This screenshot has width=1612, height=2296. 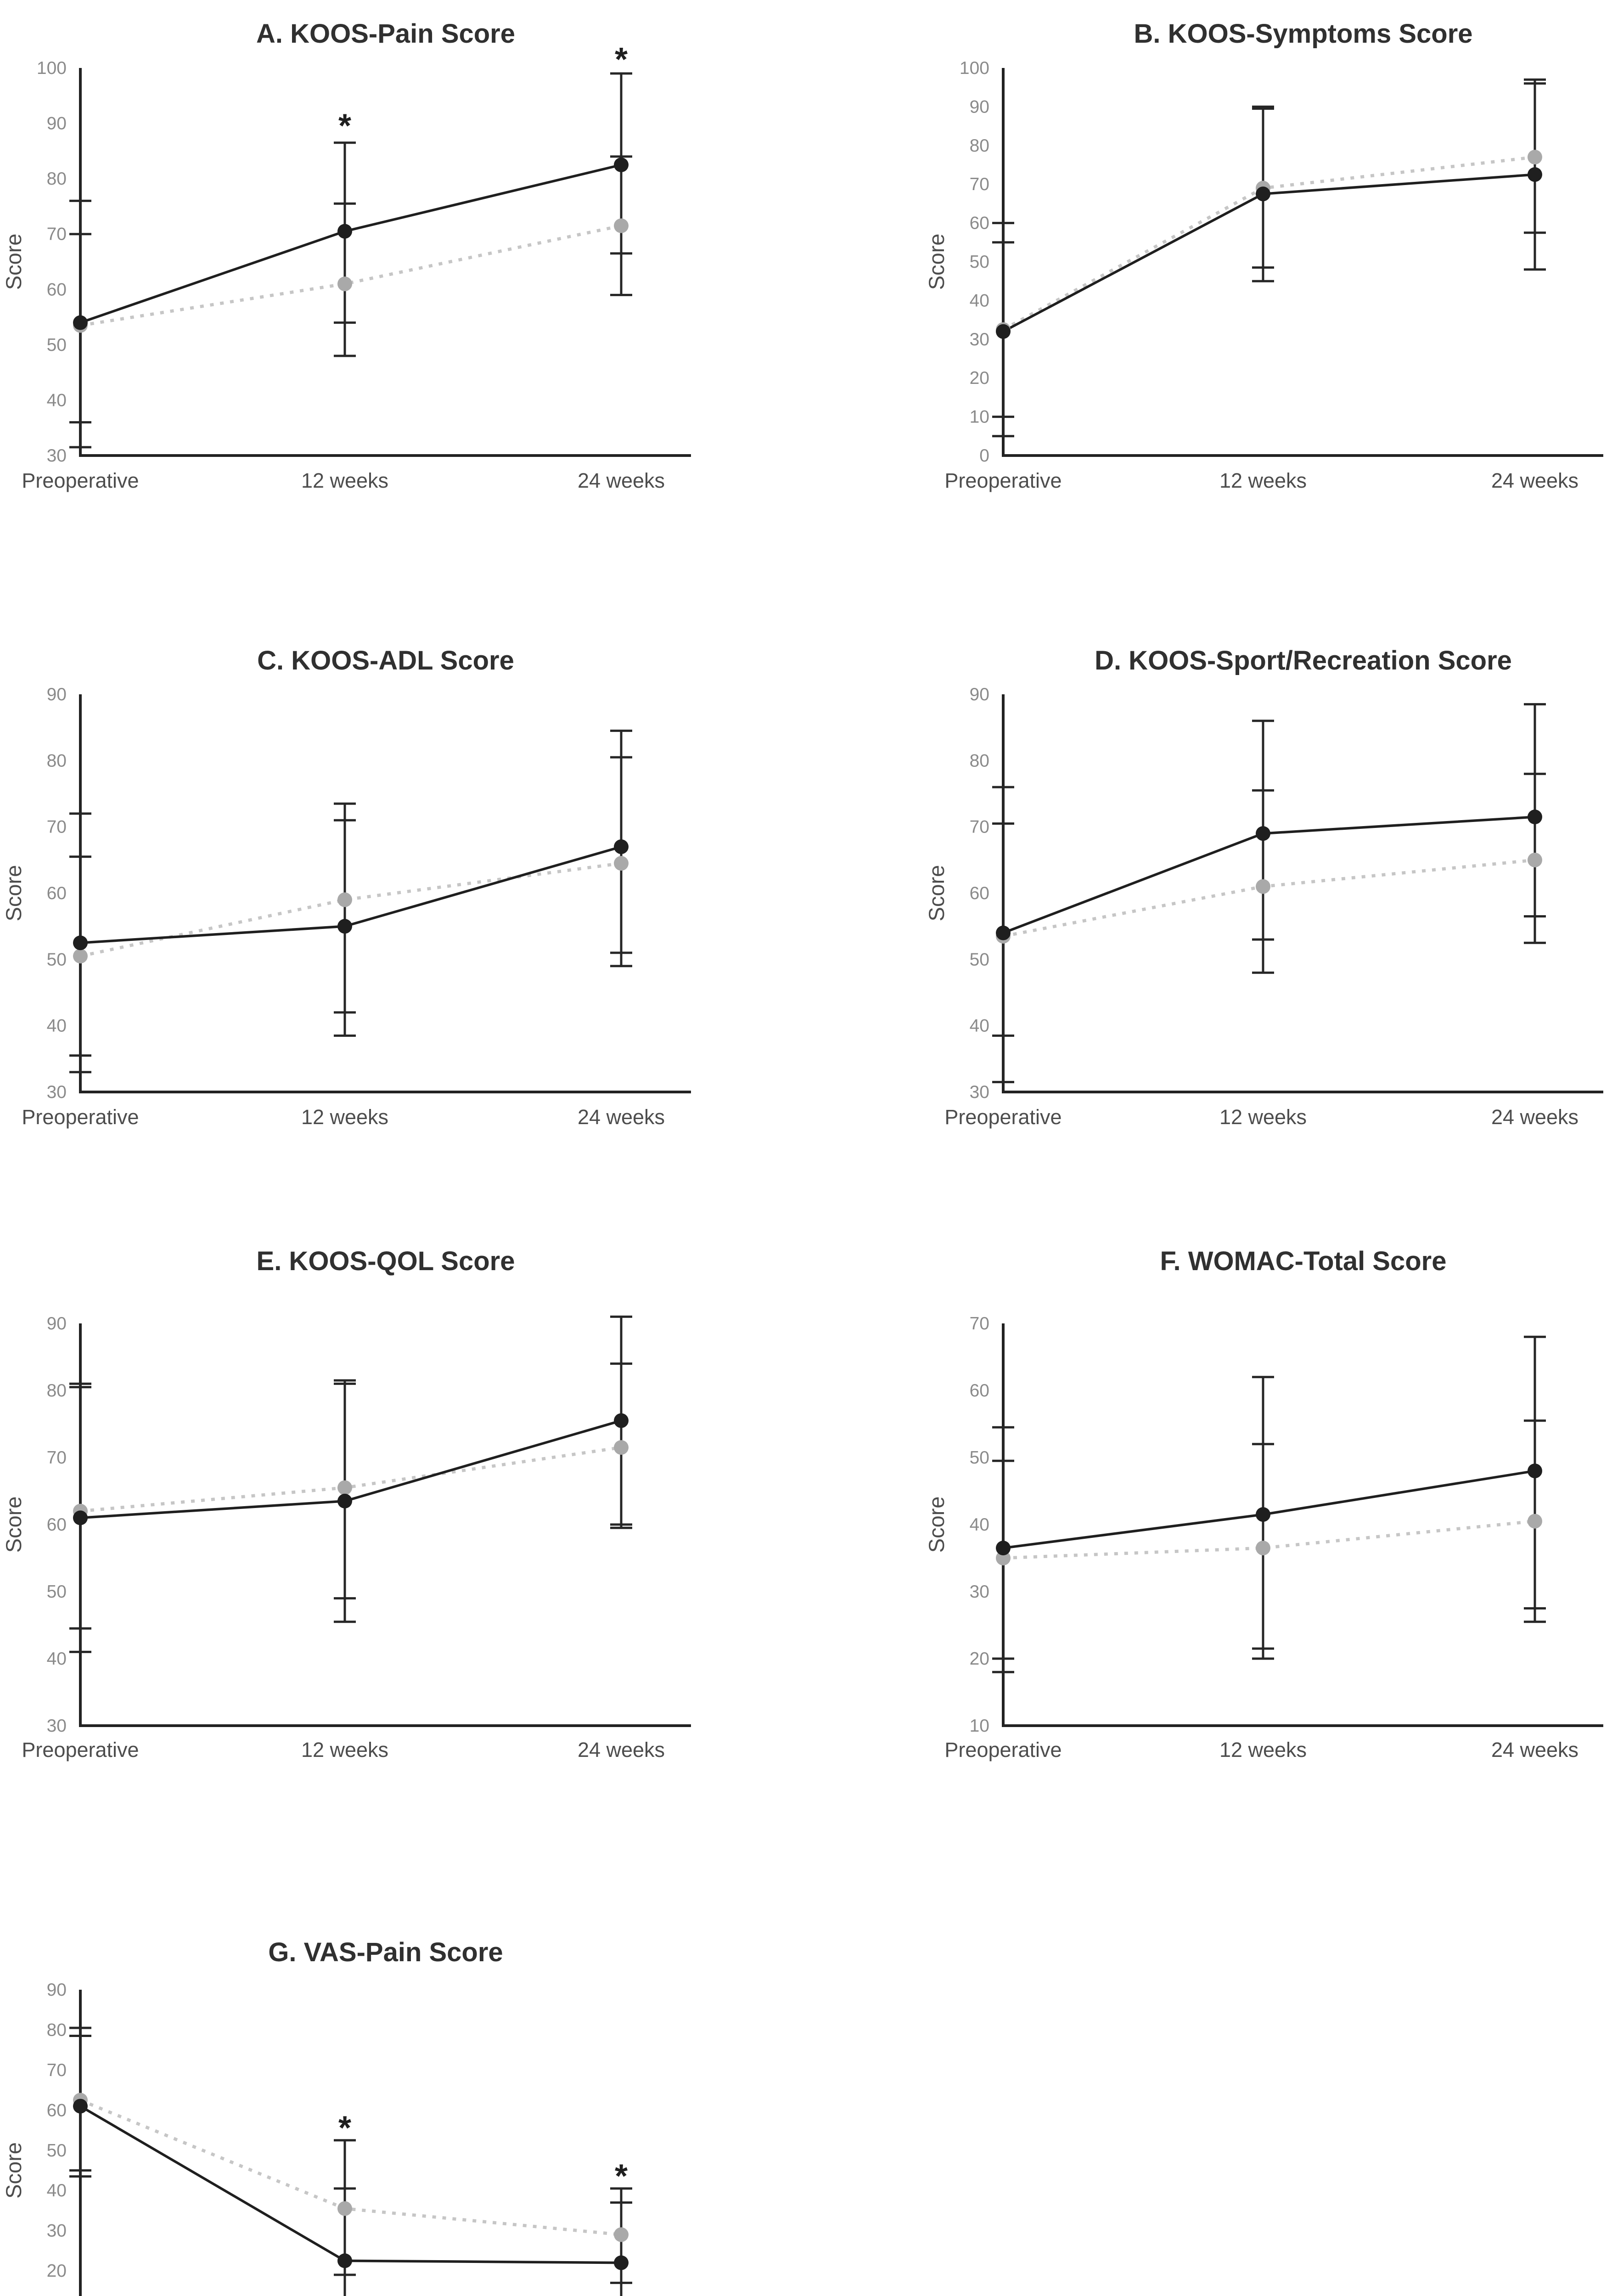 What do you see at coordinates (1303, 1261) in the screenshot?
I see `chart-title: F. WOMAC-Total Score` at bounding box center [1303, 1261].